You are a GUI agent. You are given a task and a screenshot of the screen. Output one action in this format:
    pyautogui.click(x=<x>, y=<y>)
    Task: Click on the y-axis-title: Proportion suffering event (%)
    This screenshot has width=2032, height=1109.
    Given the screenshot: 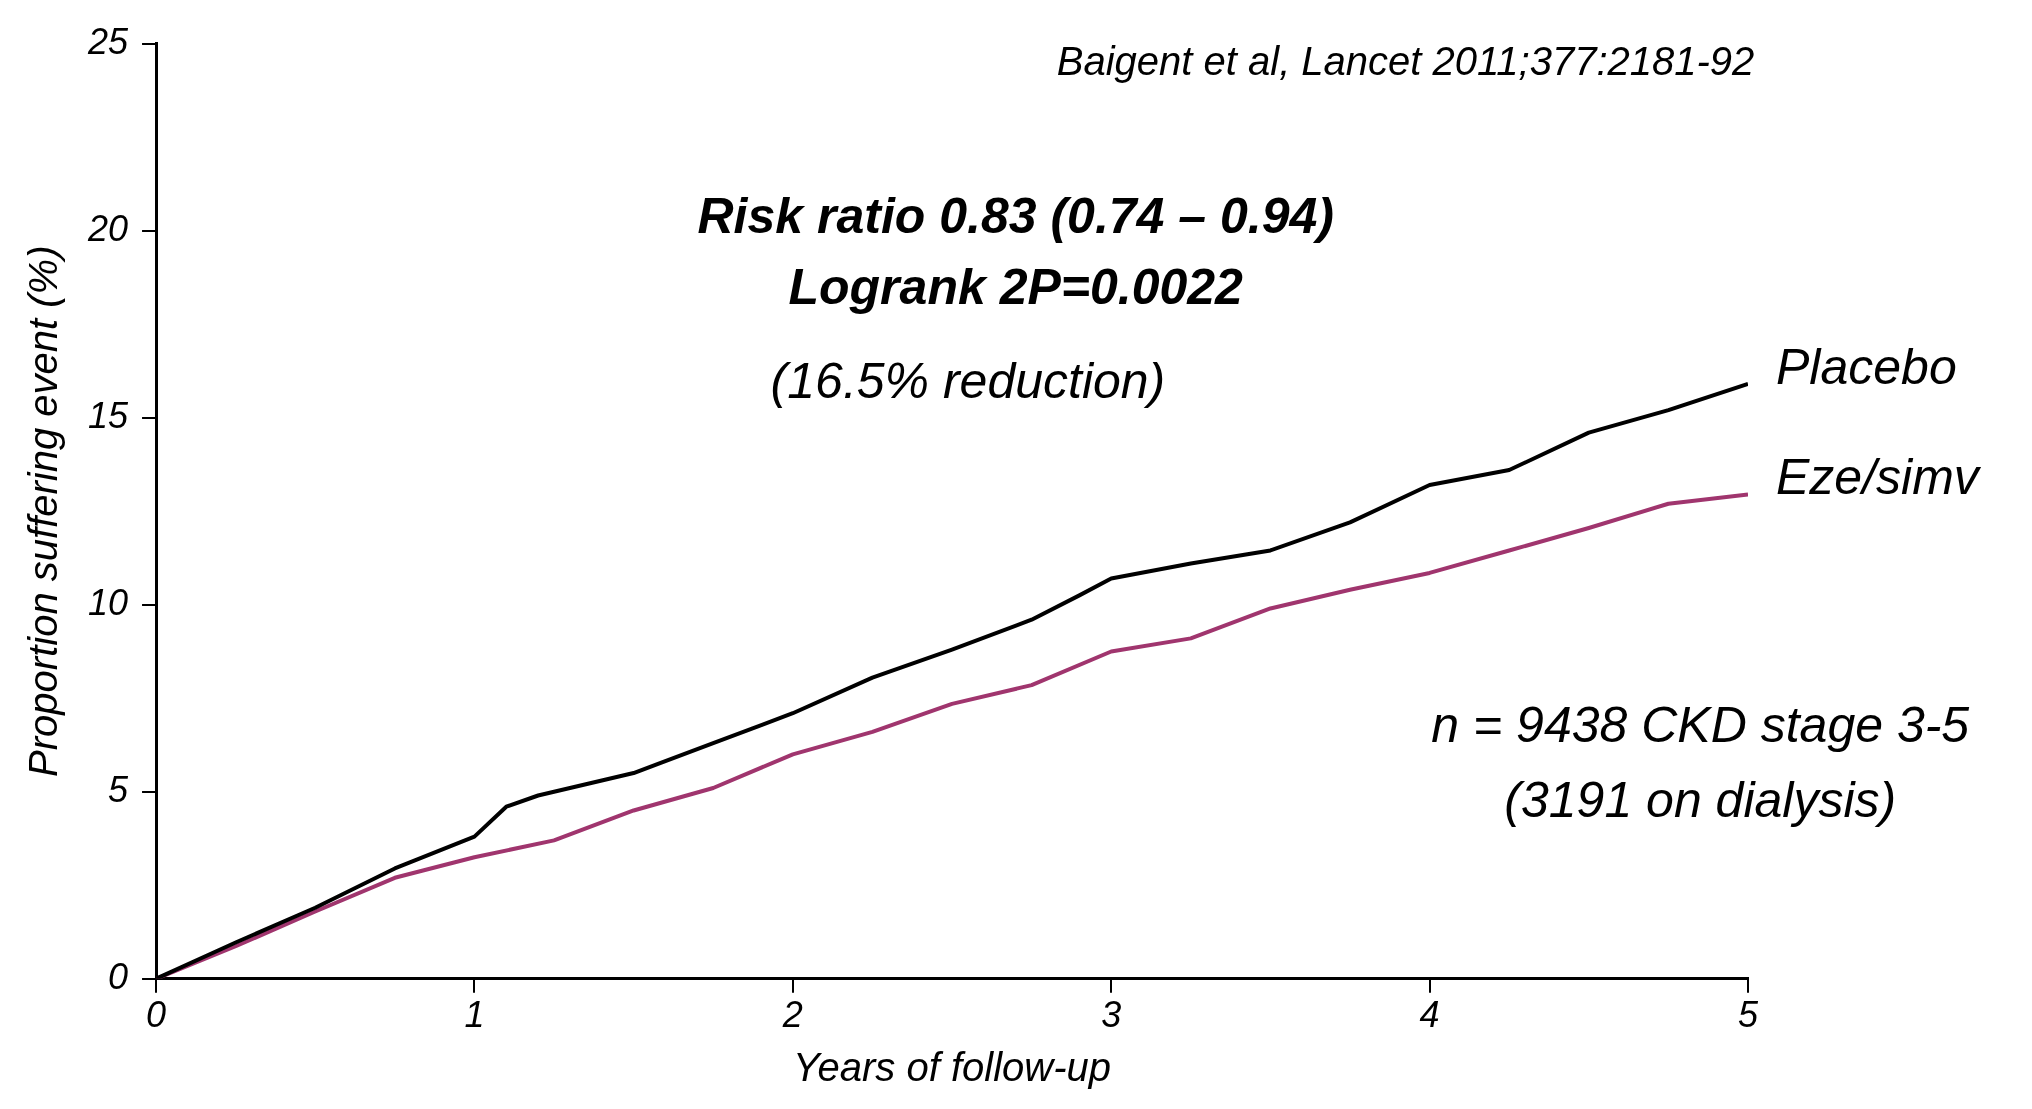 What is the action you would take?
    pyautogui.click(x=43, y=511)
    